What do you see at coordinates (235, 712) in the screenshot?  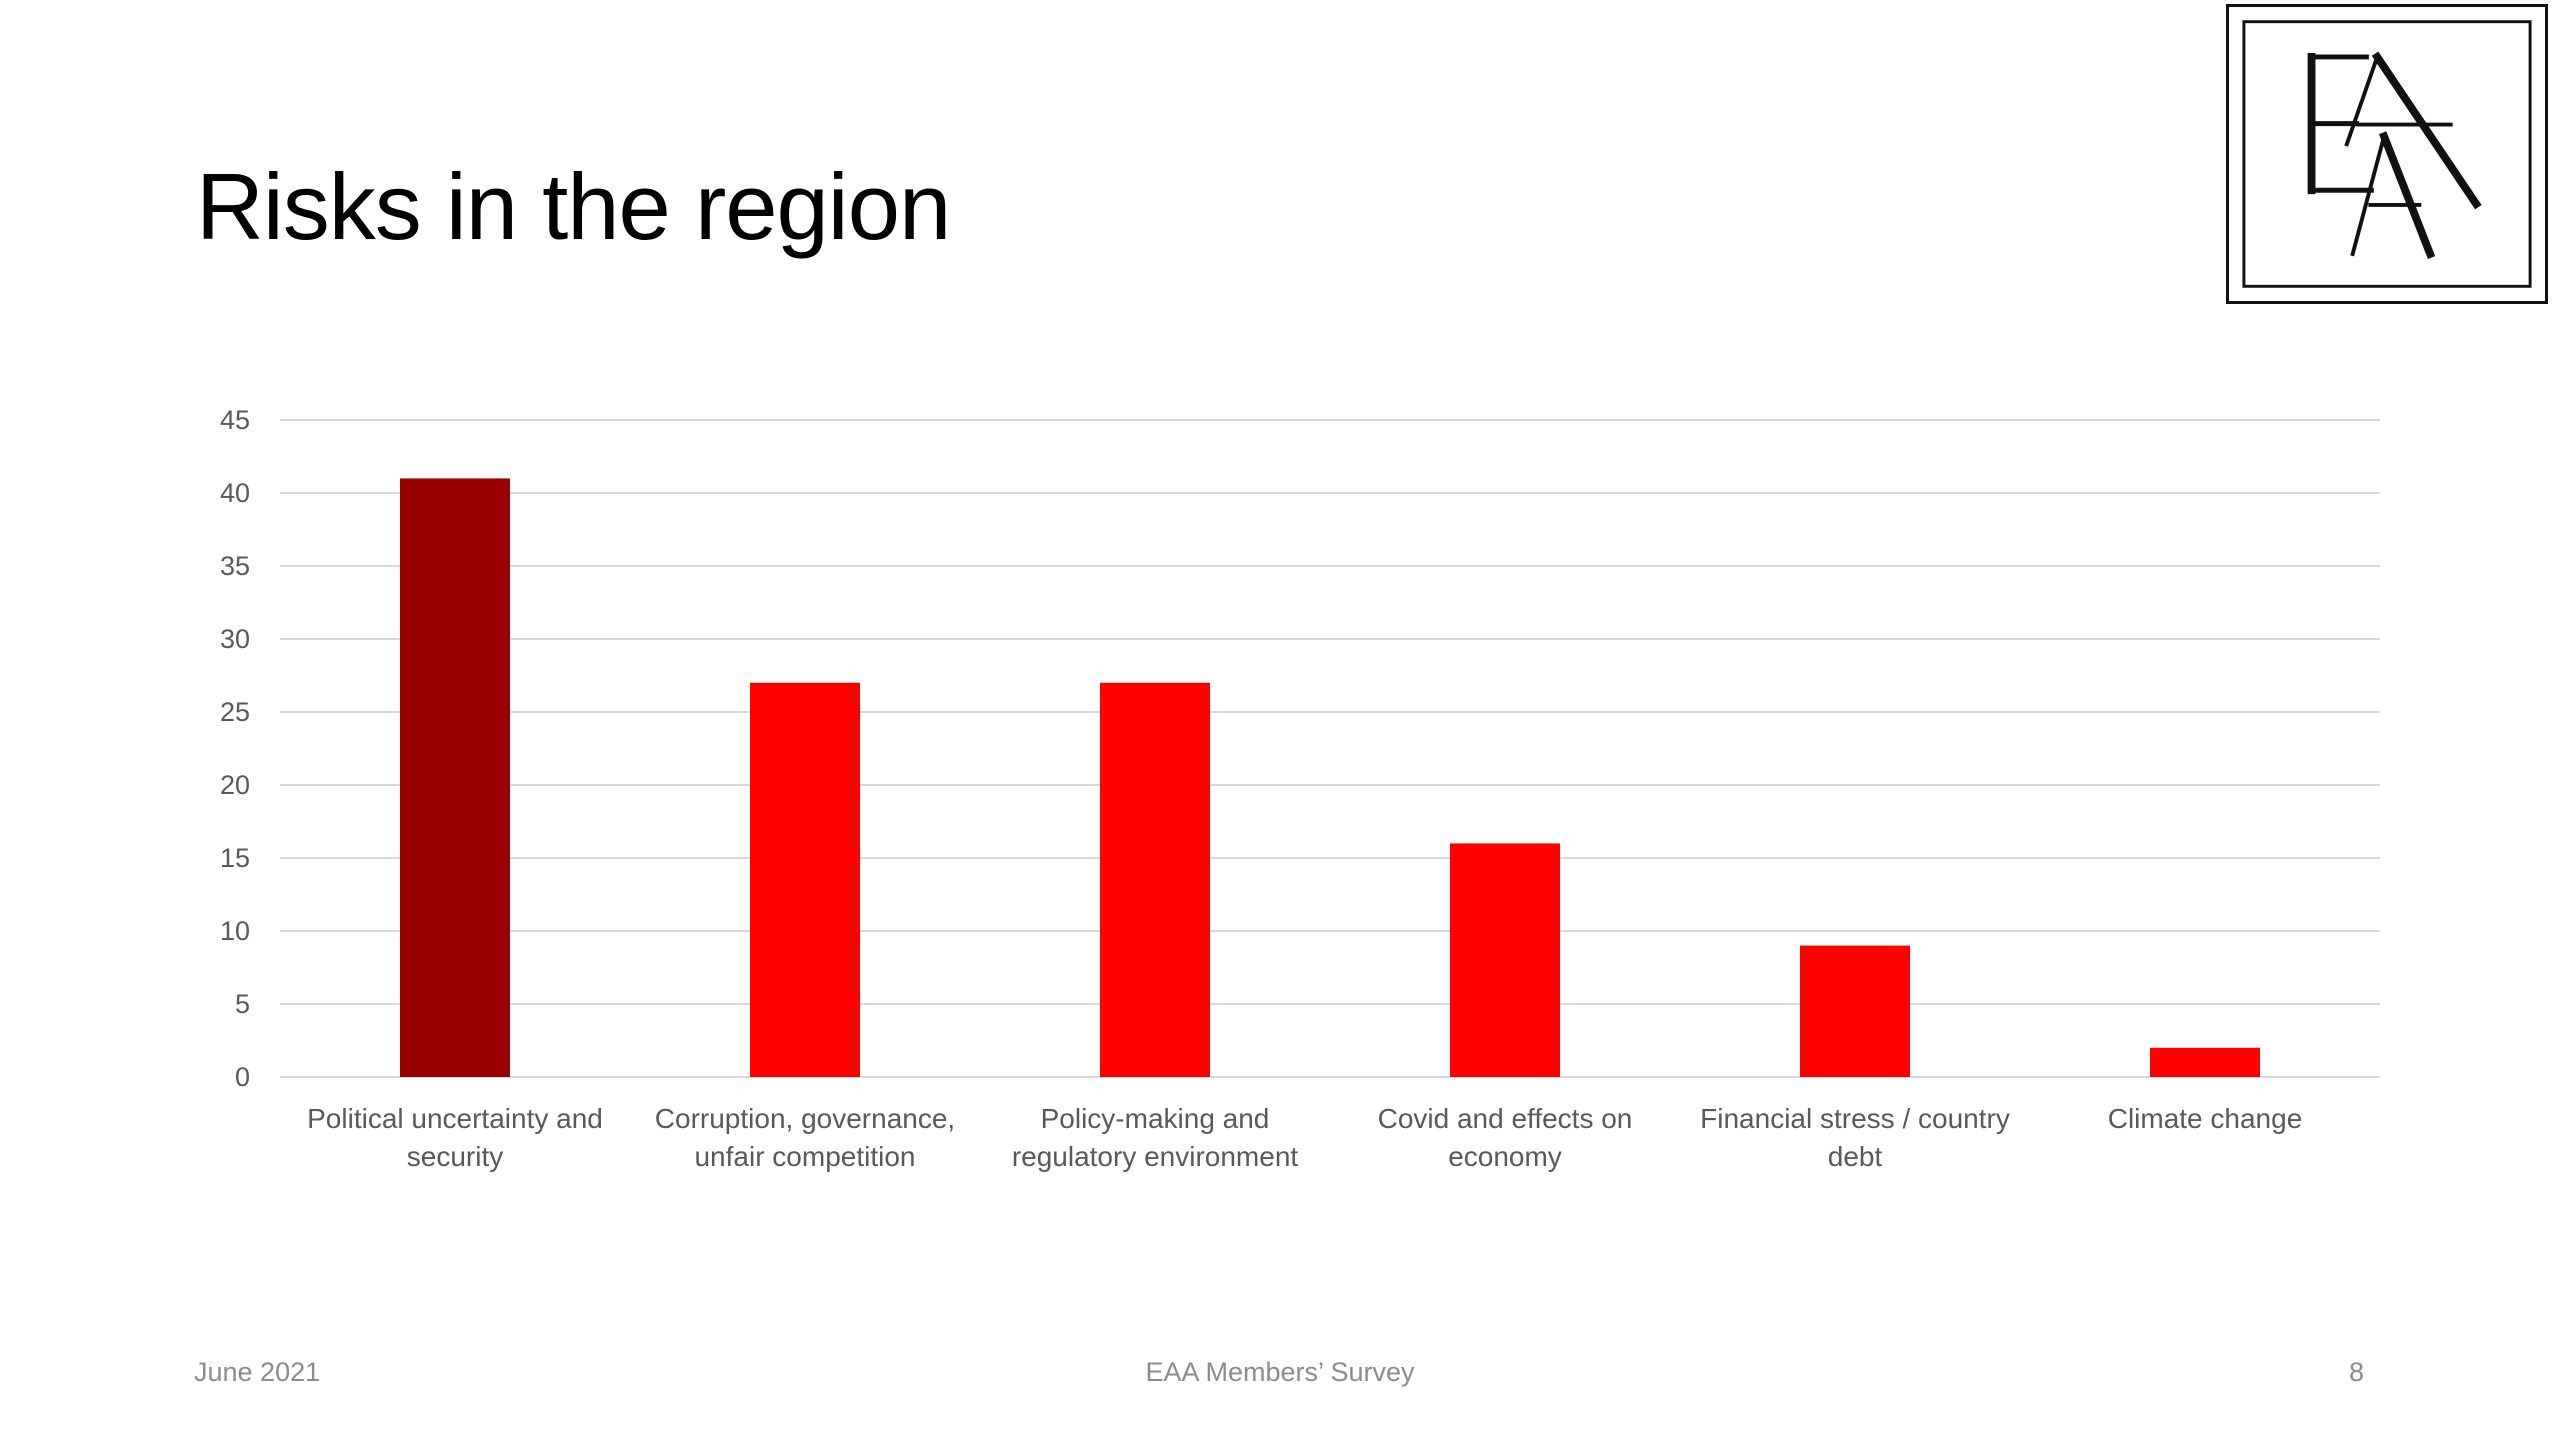 I see `y-tick-label: 25` at bounding box center [235, 712].